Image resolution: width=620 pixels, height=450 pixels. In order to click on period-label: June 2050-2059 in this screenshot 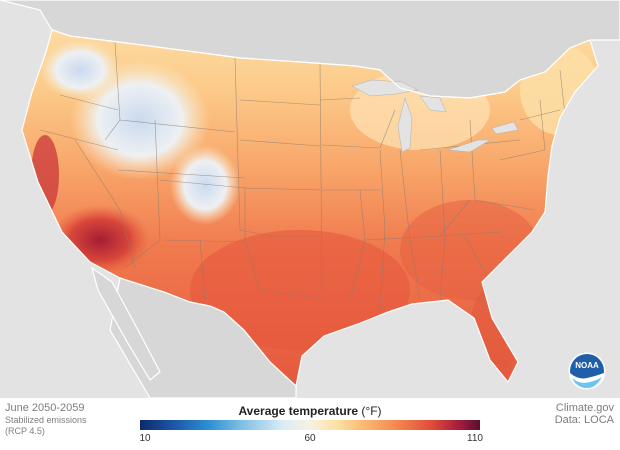, I will do `click(45, 408)`.